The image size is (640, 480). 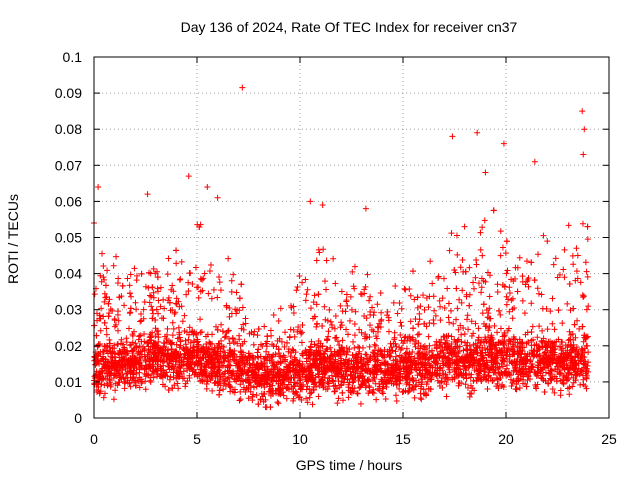 What do you see at coordinates (68, 274) in the screenshot?
I see `y-tick-label: 0.04` at bounding box center [68, 274].